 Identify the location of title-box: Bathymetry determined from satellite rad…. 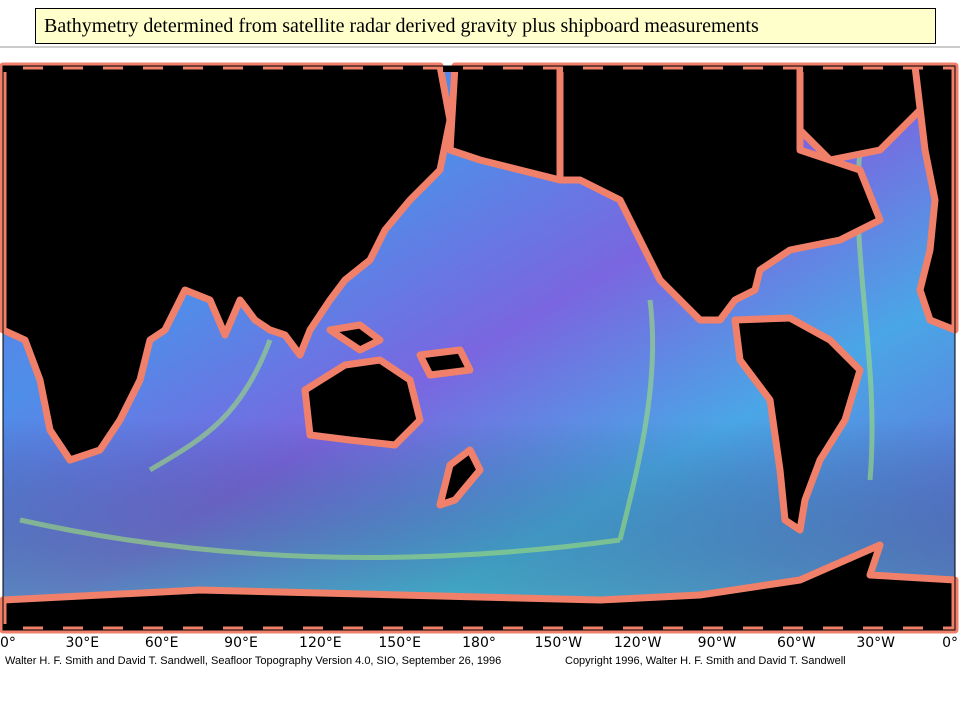
(485, 26).